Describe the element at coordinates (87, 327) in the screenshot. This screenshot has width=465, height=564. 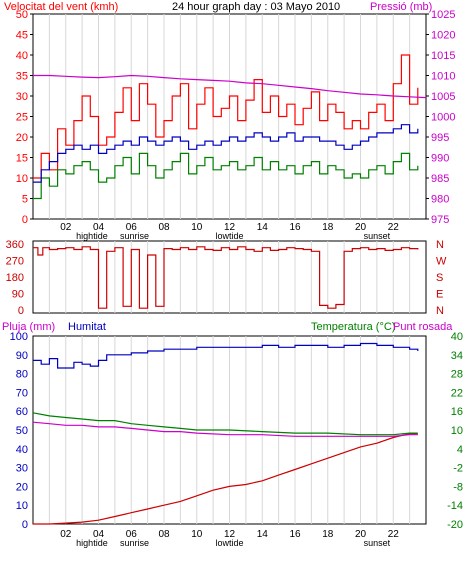
I see `humidity-label: Humitat` at that location.